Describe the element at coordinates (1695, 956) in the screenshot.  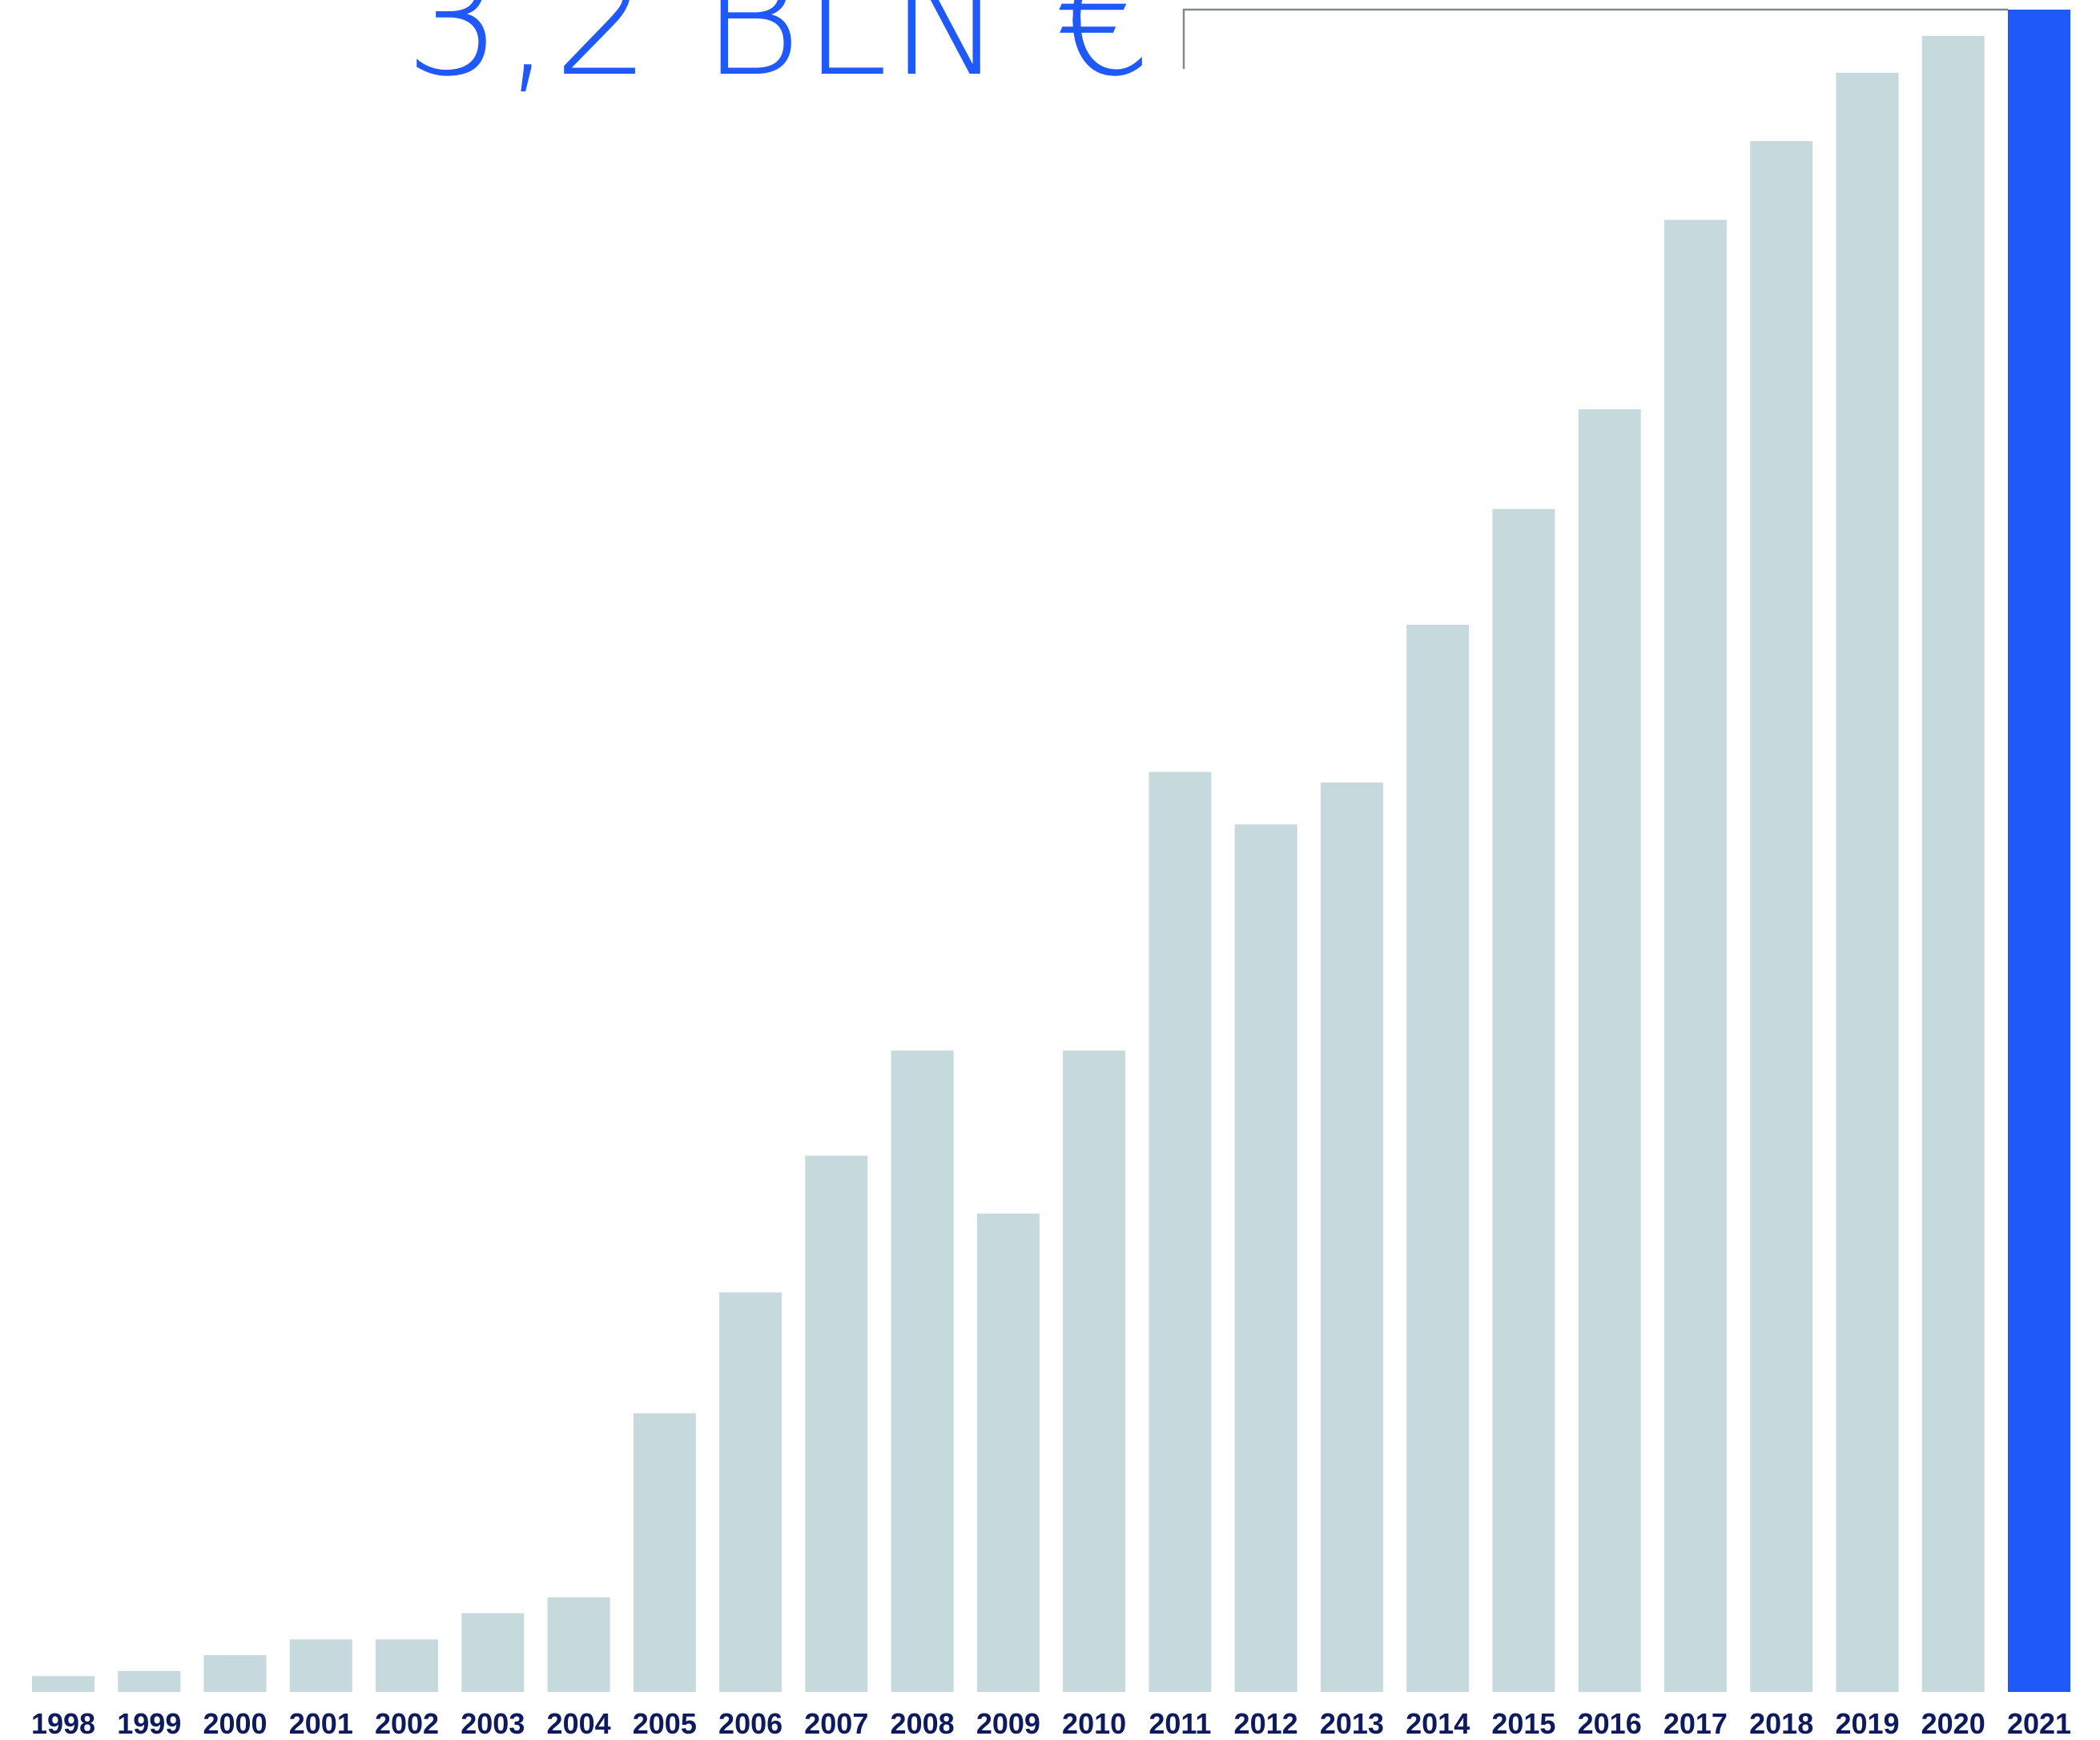
I see `bar-2017` at that location.